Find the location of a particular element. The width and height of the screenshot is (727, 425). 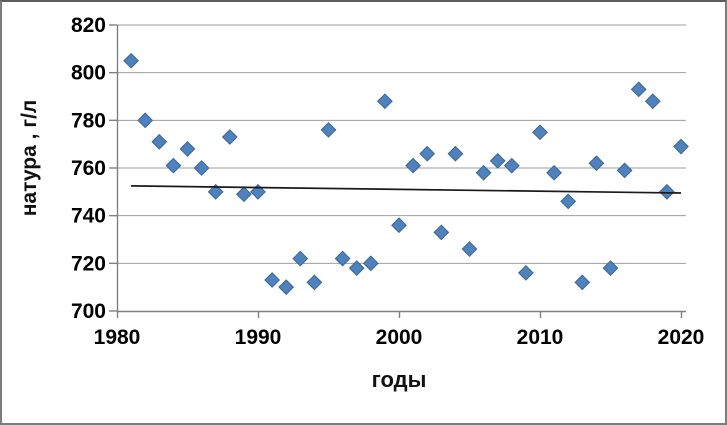

y-axis-title: натура , г/л is located at coordinates (29, 158).